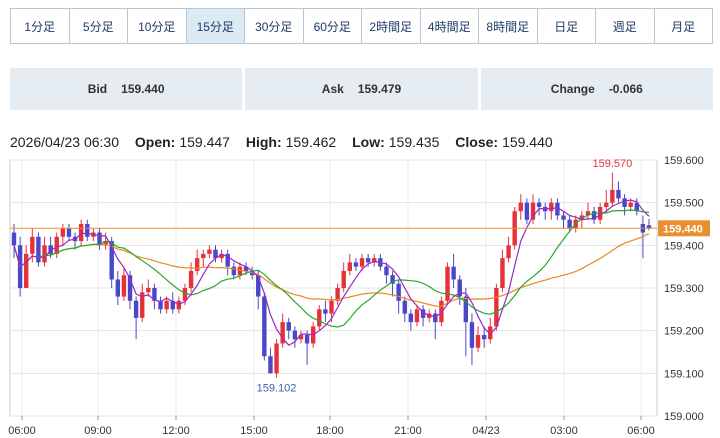 The width and height of the screenshot is (720, 438). I want to click on x-tick-label: 09:00, so click(98, 431).